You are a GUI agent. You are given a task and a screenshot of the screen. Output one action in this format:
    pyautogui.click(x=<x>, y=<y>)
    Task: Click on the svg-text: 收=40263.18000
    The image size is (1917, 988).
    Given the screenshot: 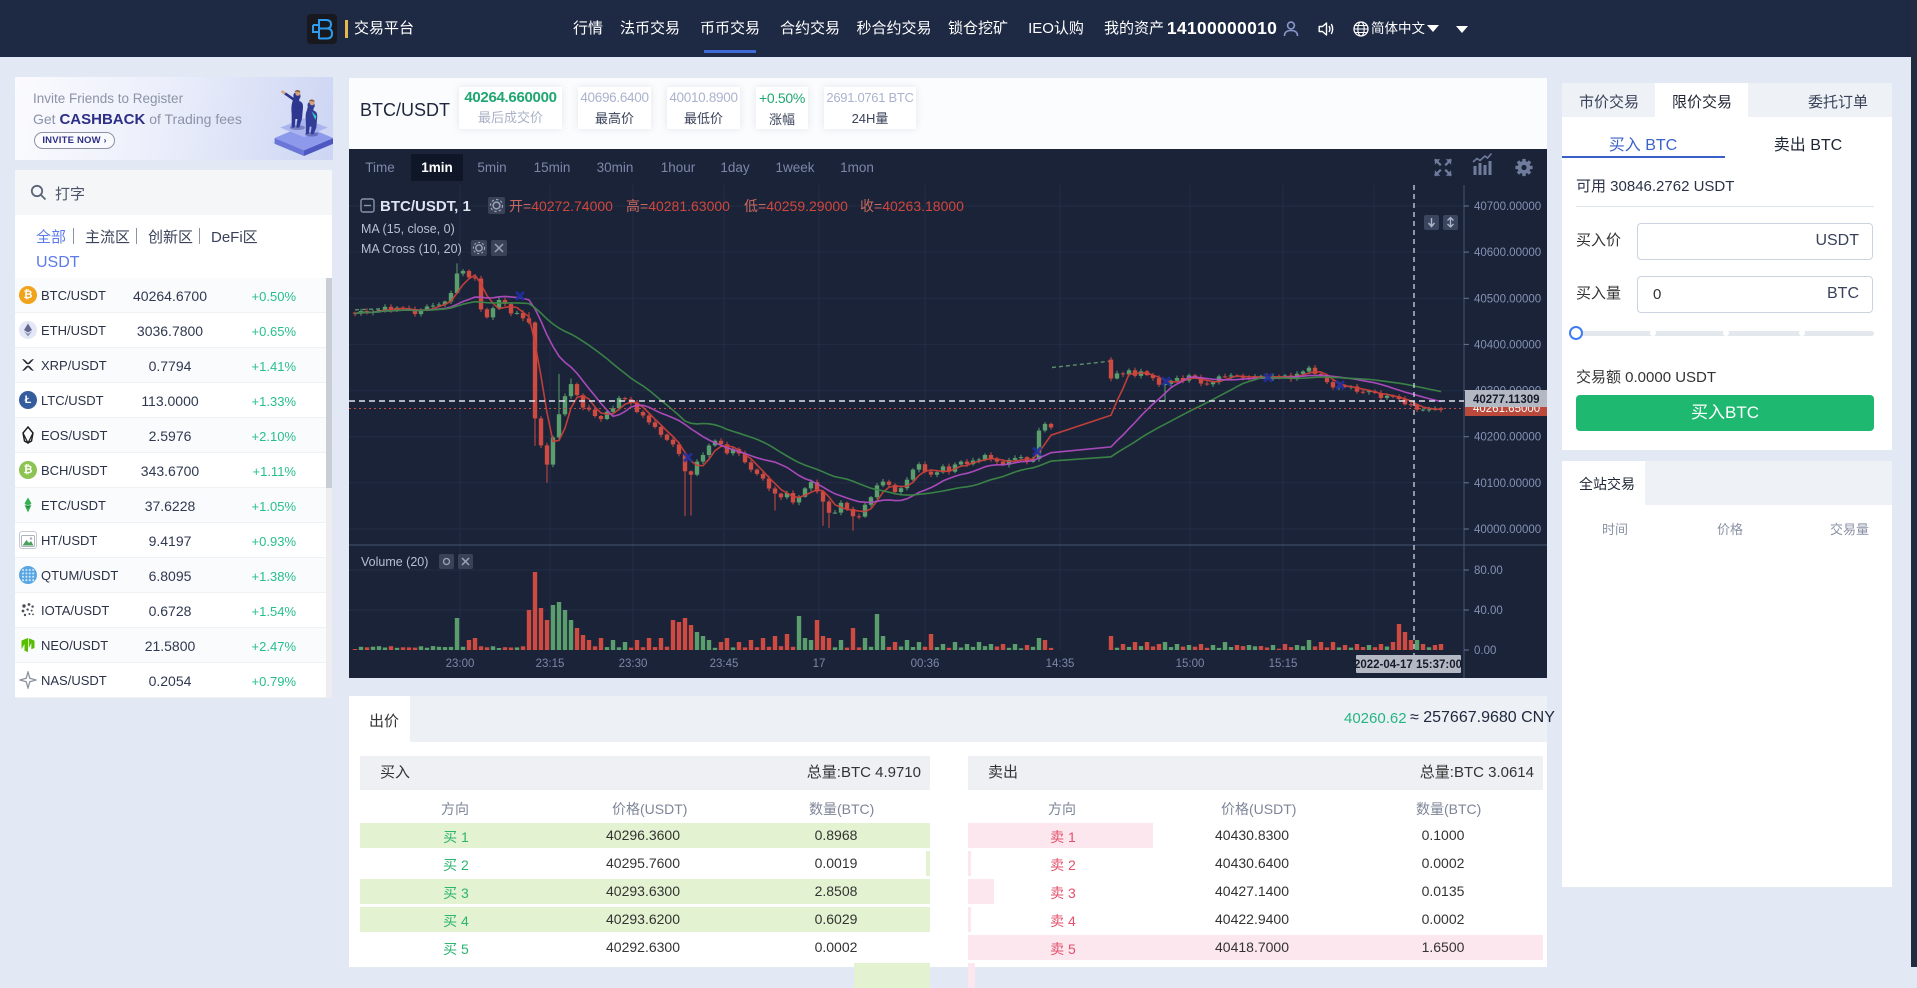 What is the action you would take?
    pyautogui.click(x=912, y=206)
    